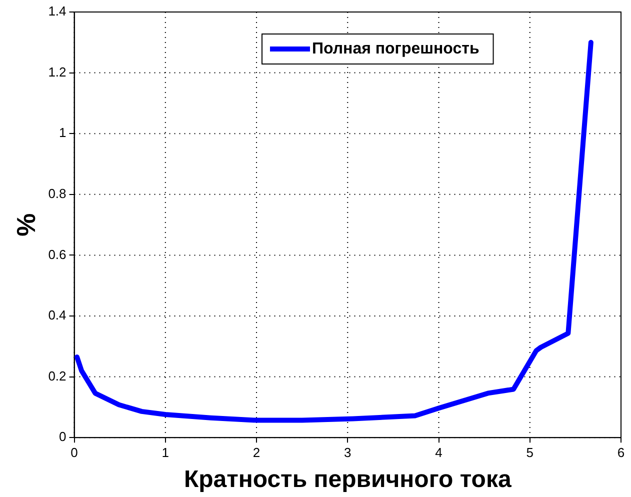 The height and width of the screenshot is (497, 631). Describe the element at coordinates (621, 452) in the screenshot. I see `x-tick-label: 6` at that location.